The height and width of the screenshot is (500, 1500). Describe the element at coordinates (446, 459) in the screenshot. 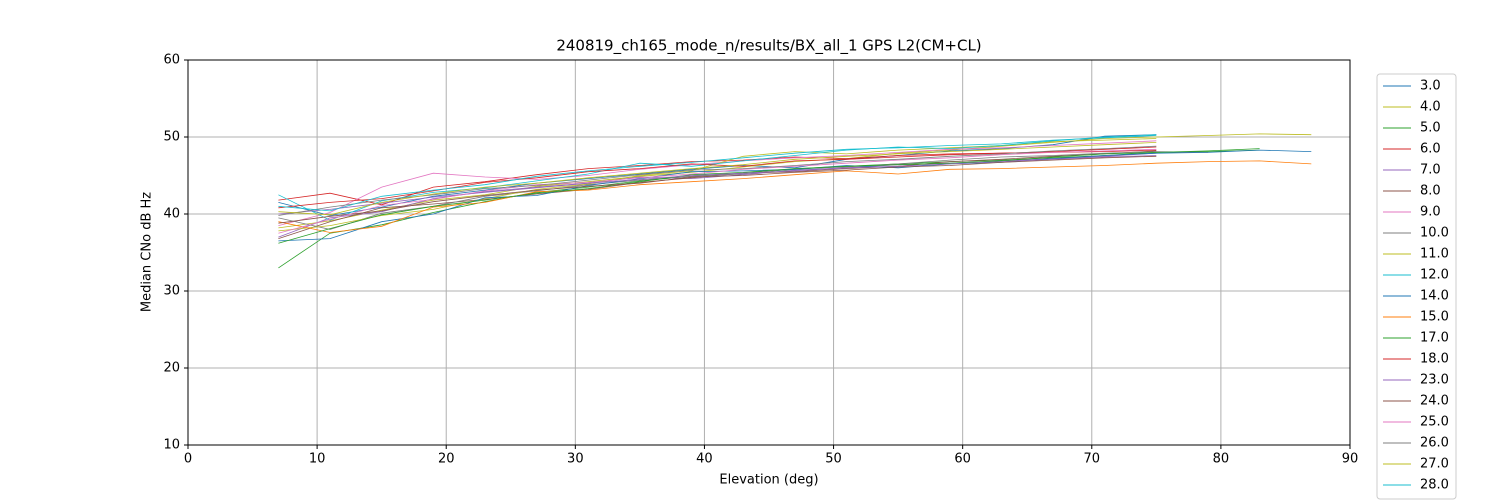

I see `x-tick-label: 20` at that location.